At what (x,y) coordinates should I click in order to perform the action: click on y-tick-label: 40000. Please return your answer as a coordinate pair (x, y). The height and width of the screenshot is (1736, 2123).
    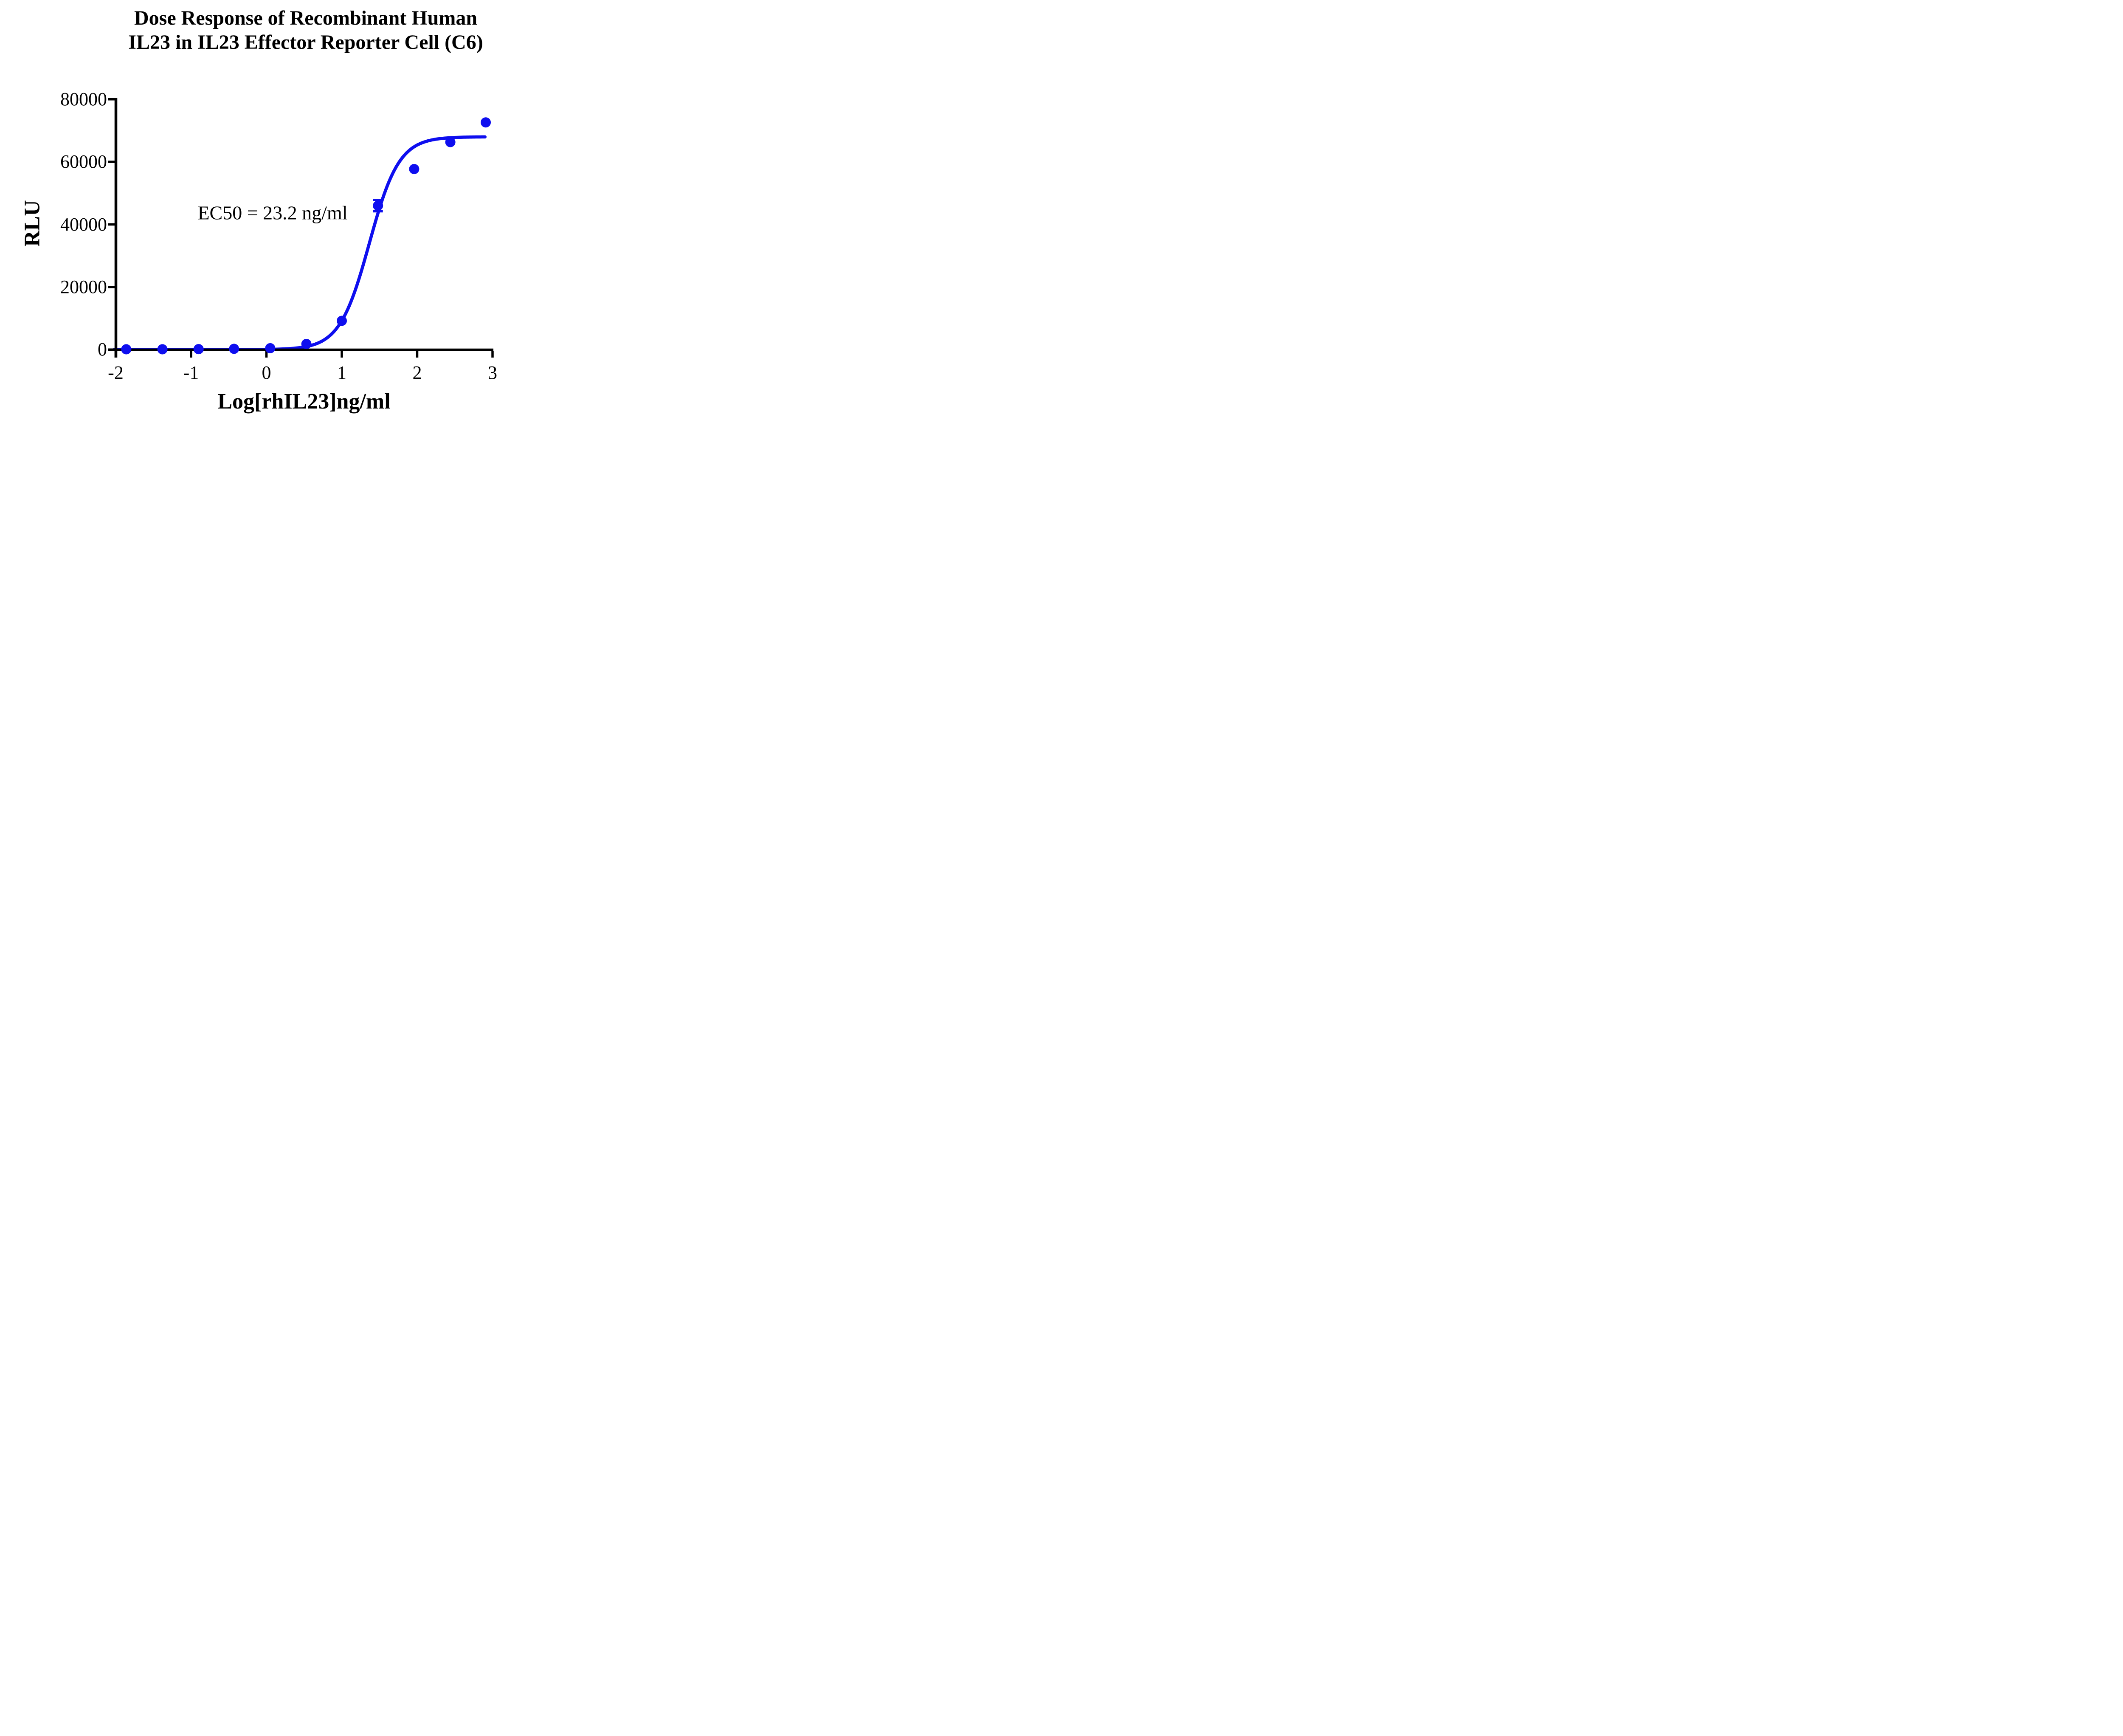
    Looking at the image, I should click on (83, 225).